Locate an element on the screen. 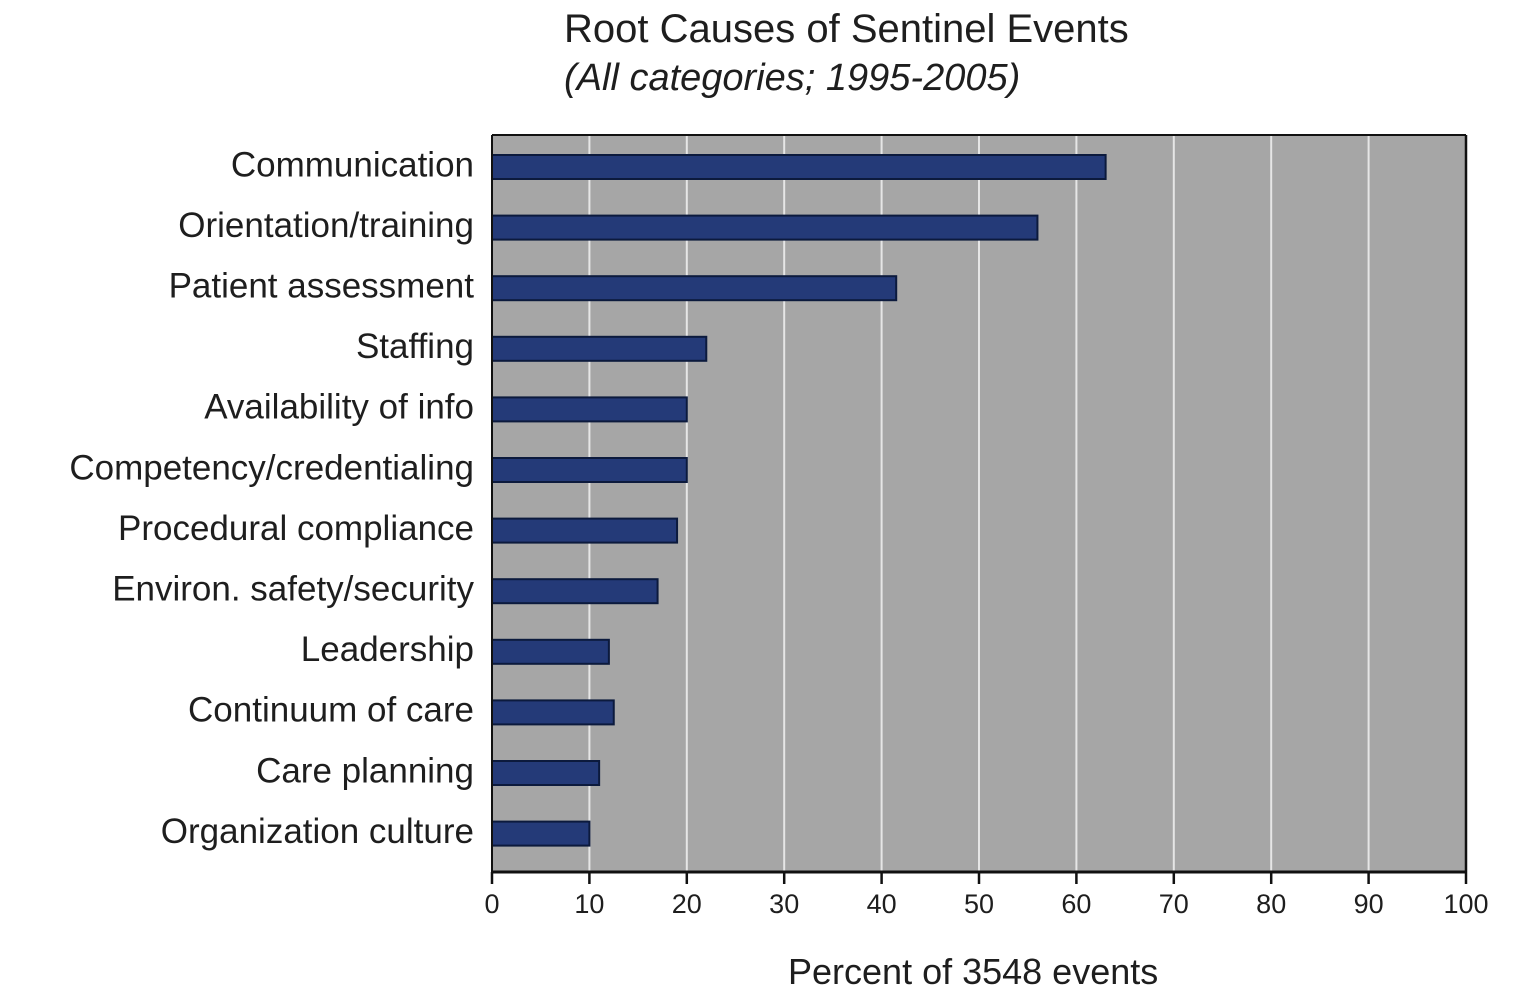  category-label: Competency/credentialing is located at coordinates (271, 467).